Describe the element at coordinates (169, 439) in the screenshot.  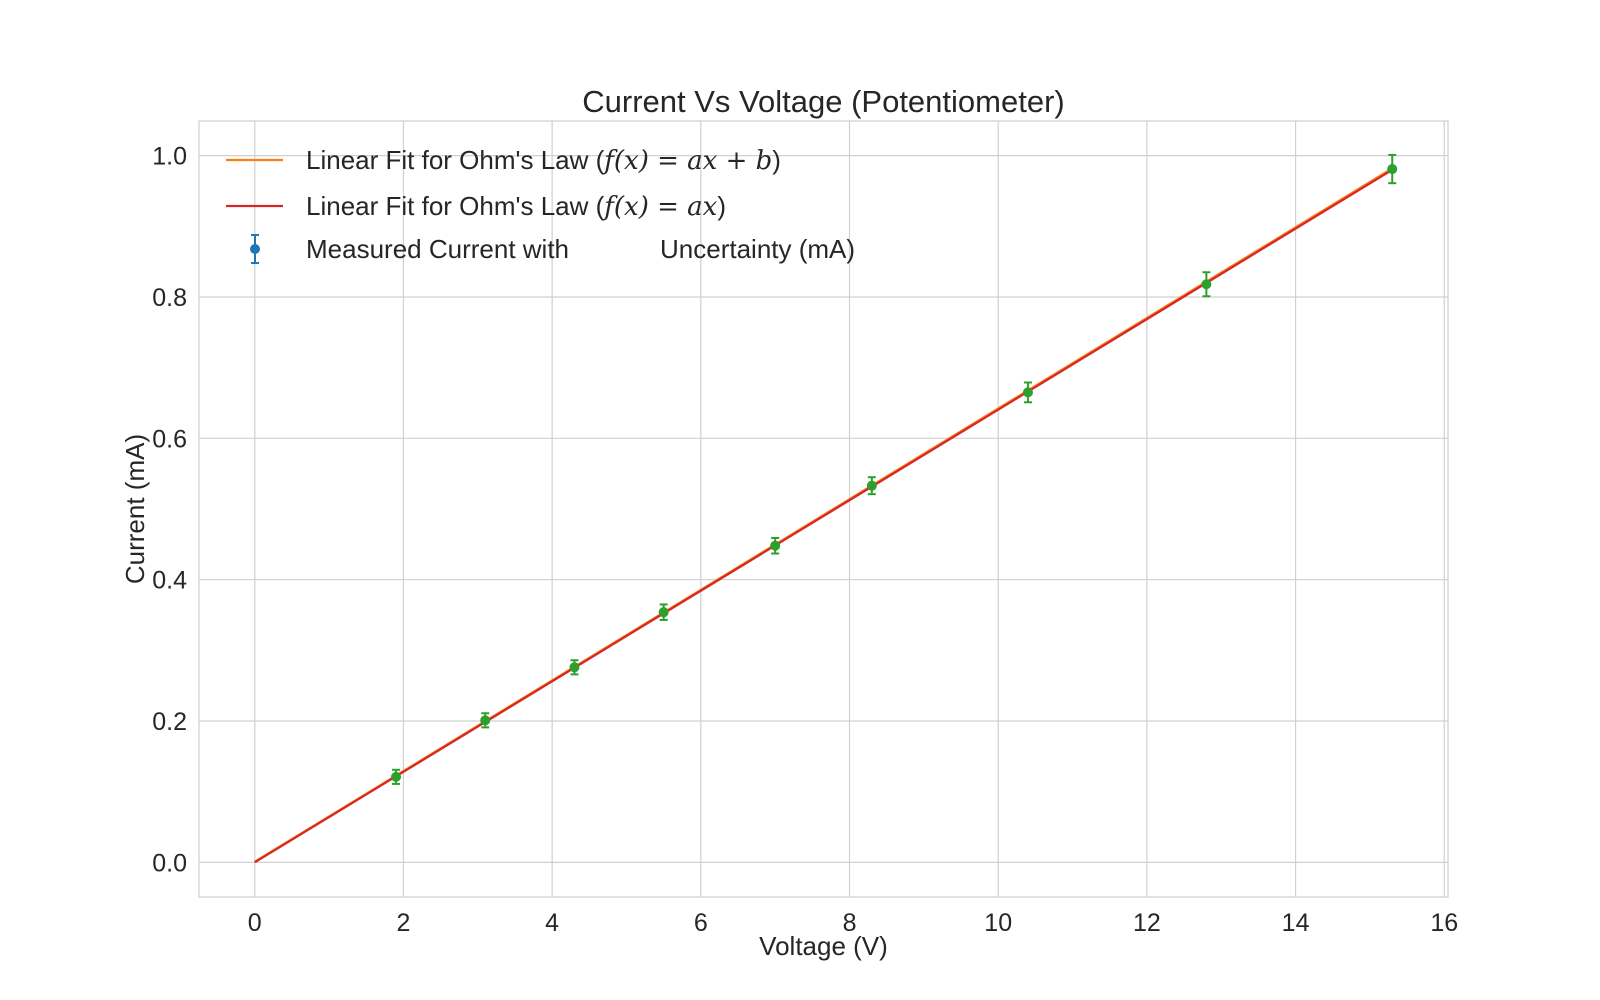
I see `y-tick-label: 0.6` at that location.